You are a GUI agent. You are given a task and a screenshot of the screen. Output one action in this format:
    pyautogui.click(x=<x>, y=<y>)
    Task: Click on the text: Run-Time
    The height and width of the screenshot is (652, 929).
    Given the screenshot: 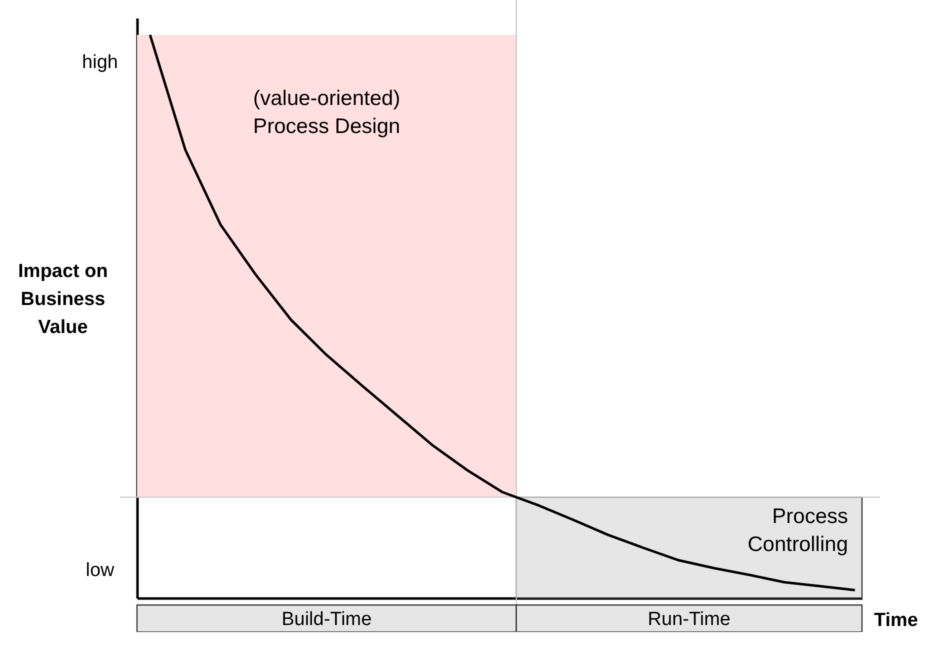 What is the action you would take?
    pyautogui.click(x=689, y=619)
    